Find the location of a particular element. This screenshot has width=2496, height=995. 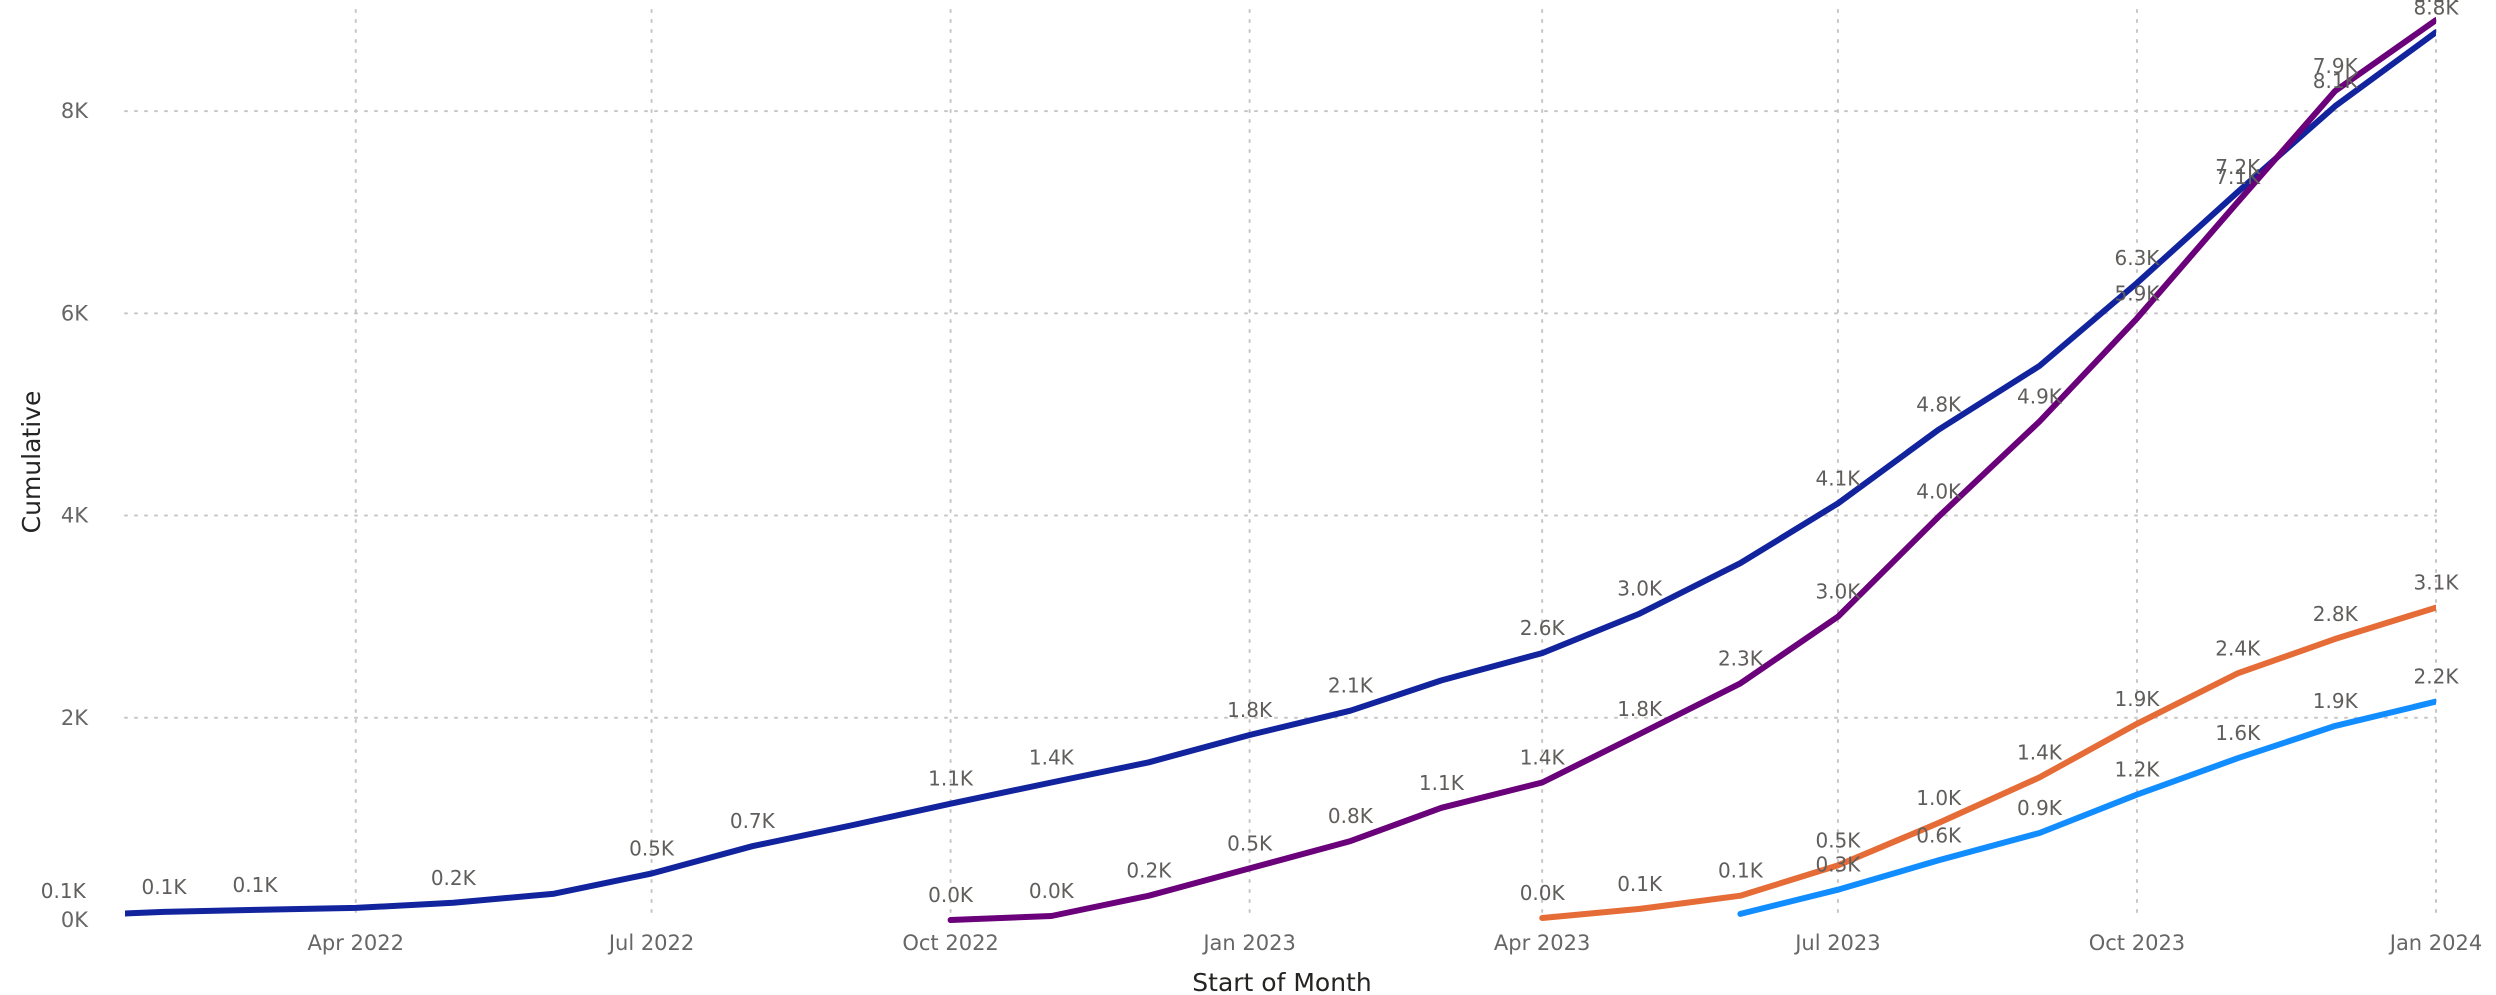

y-axis-ticks: 0K 2K 4K 6K 8K is located at coordinates (75, 515).